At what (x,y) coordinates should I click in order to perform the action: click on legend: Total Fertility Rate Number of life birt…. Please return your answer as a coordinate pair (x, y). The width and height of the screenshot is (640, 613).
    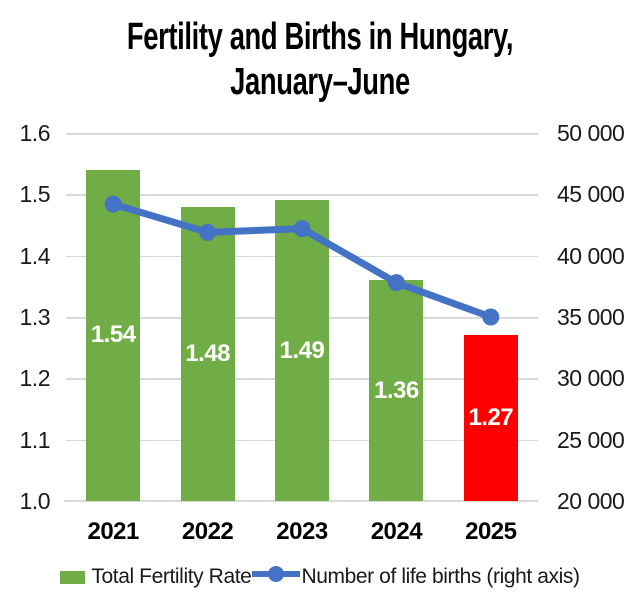
    Looking at the image, I should click on (320, 577).